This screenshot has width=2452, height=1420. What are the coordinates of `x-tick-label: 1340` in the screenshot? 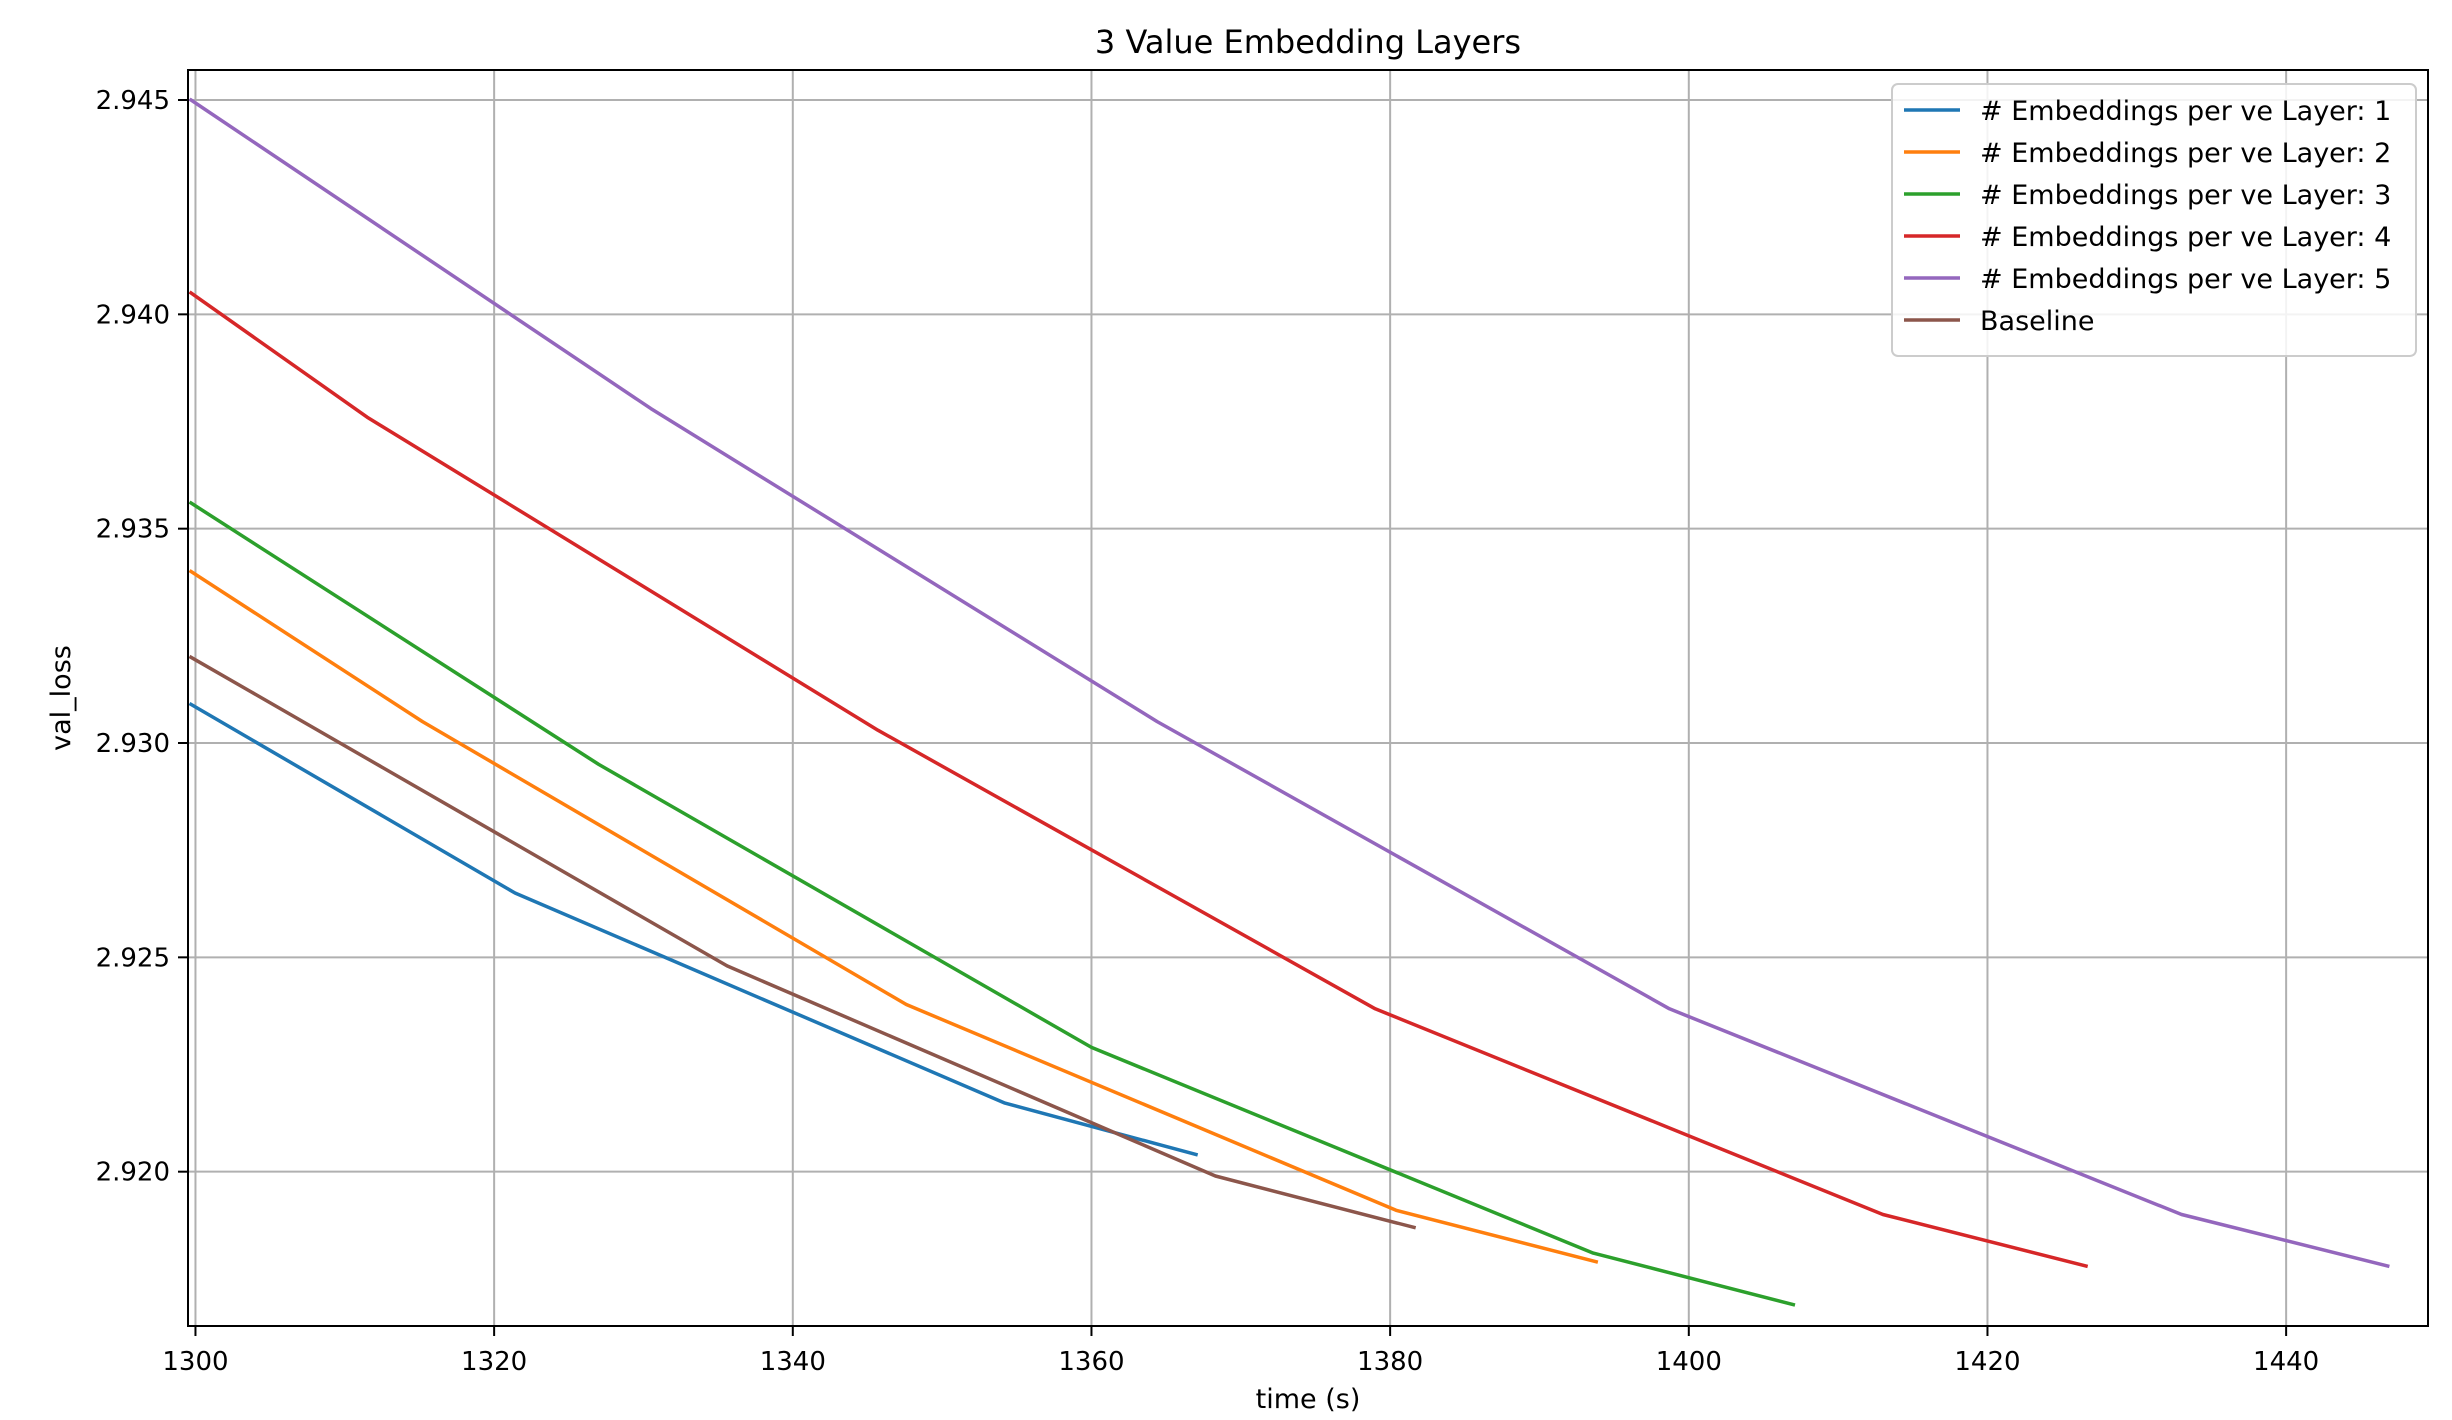 It's located at (793, 1362).